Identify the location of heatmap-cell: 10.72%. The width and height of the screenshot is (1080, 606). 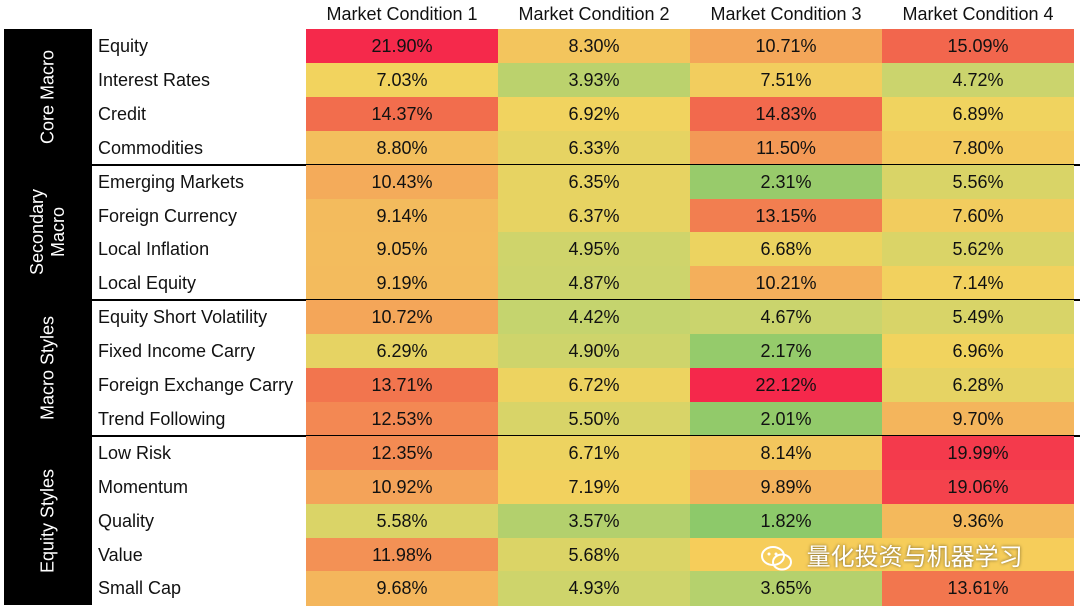
(402, 317).